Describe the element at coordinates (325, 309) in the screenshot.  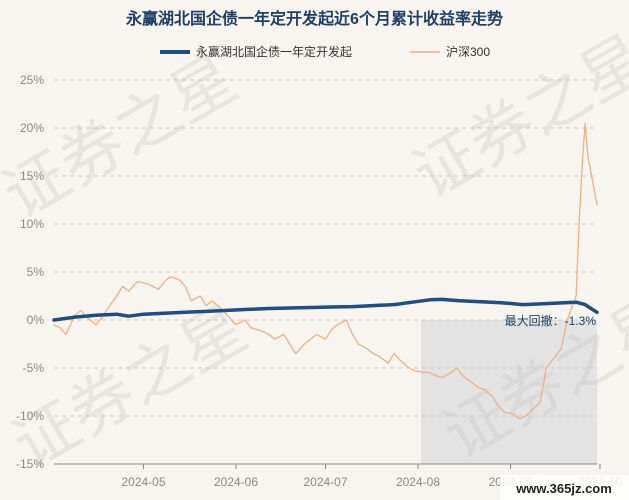
I see `series-line-fund` at that location.